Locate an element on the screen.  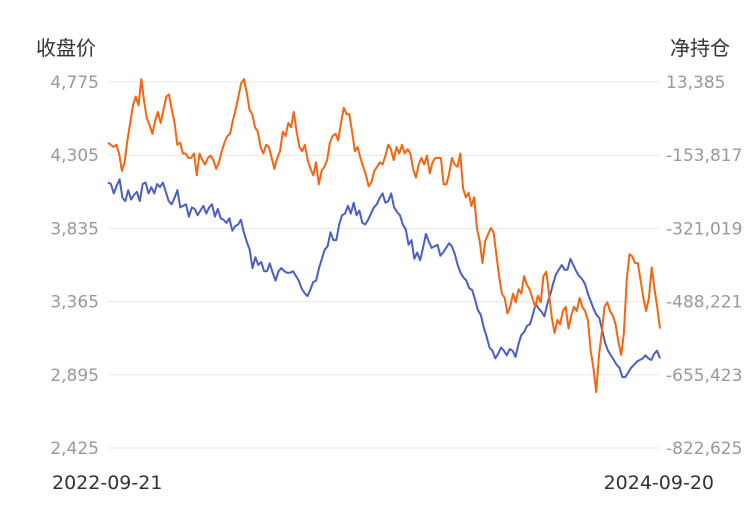
left-tick-label: 4,305 is located at coordinates (74, 156).